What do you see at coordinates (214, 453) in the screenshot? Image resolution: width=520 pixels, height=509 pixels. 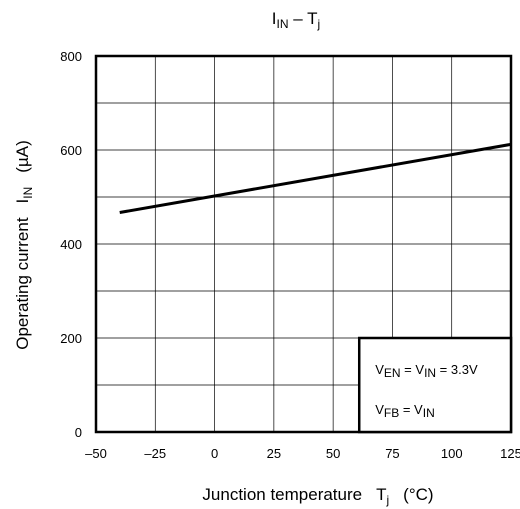 I see `x-tick-label: 0` at bounding box center [214, 453].